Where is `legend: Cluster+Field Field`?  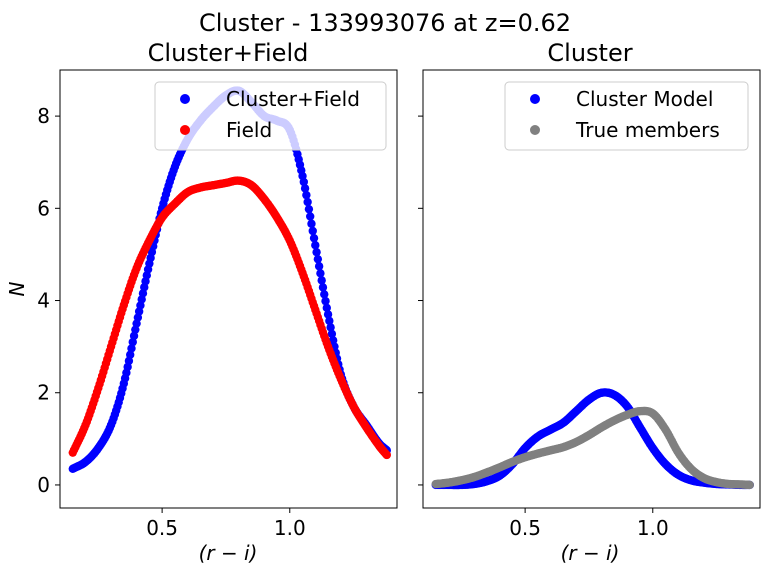
legend: Cluster+Field Field is located at coordinates (270, 116).